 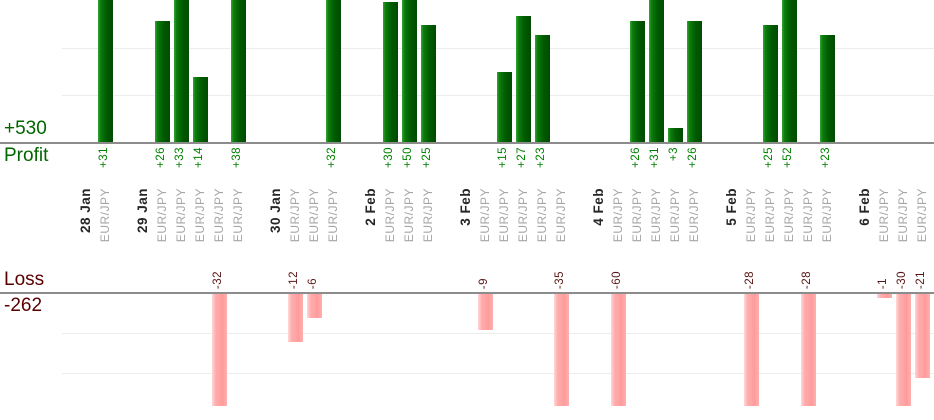 What do you see at coordinates (408, 158) in the screenshot?
I see `profit-value-label: +50` at bounding box center [408, 158].